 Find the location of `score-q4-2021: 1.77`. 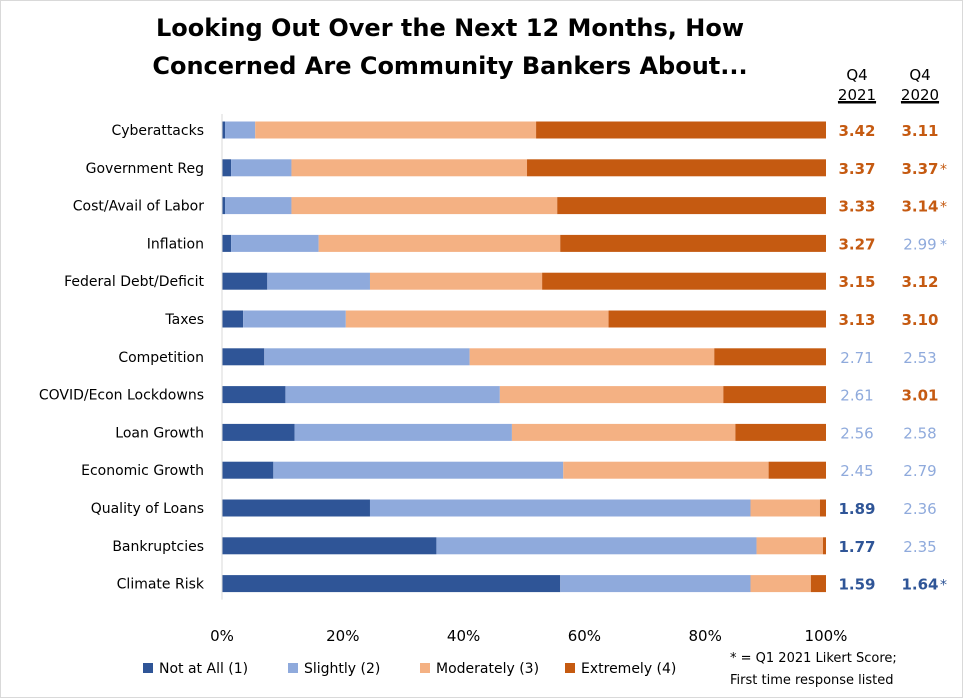

score-q4-2021: 1.77 is located at coordinates (856, 547).